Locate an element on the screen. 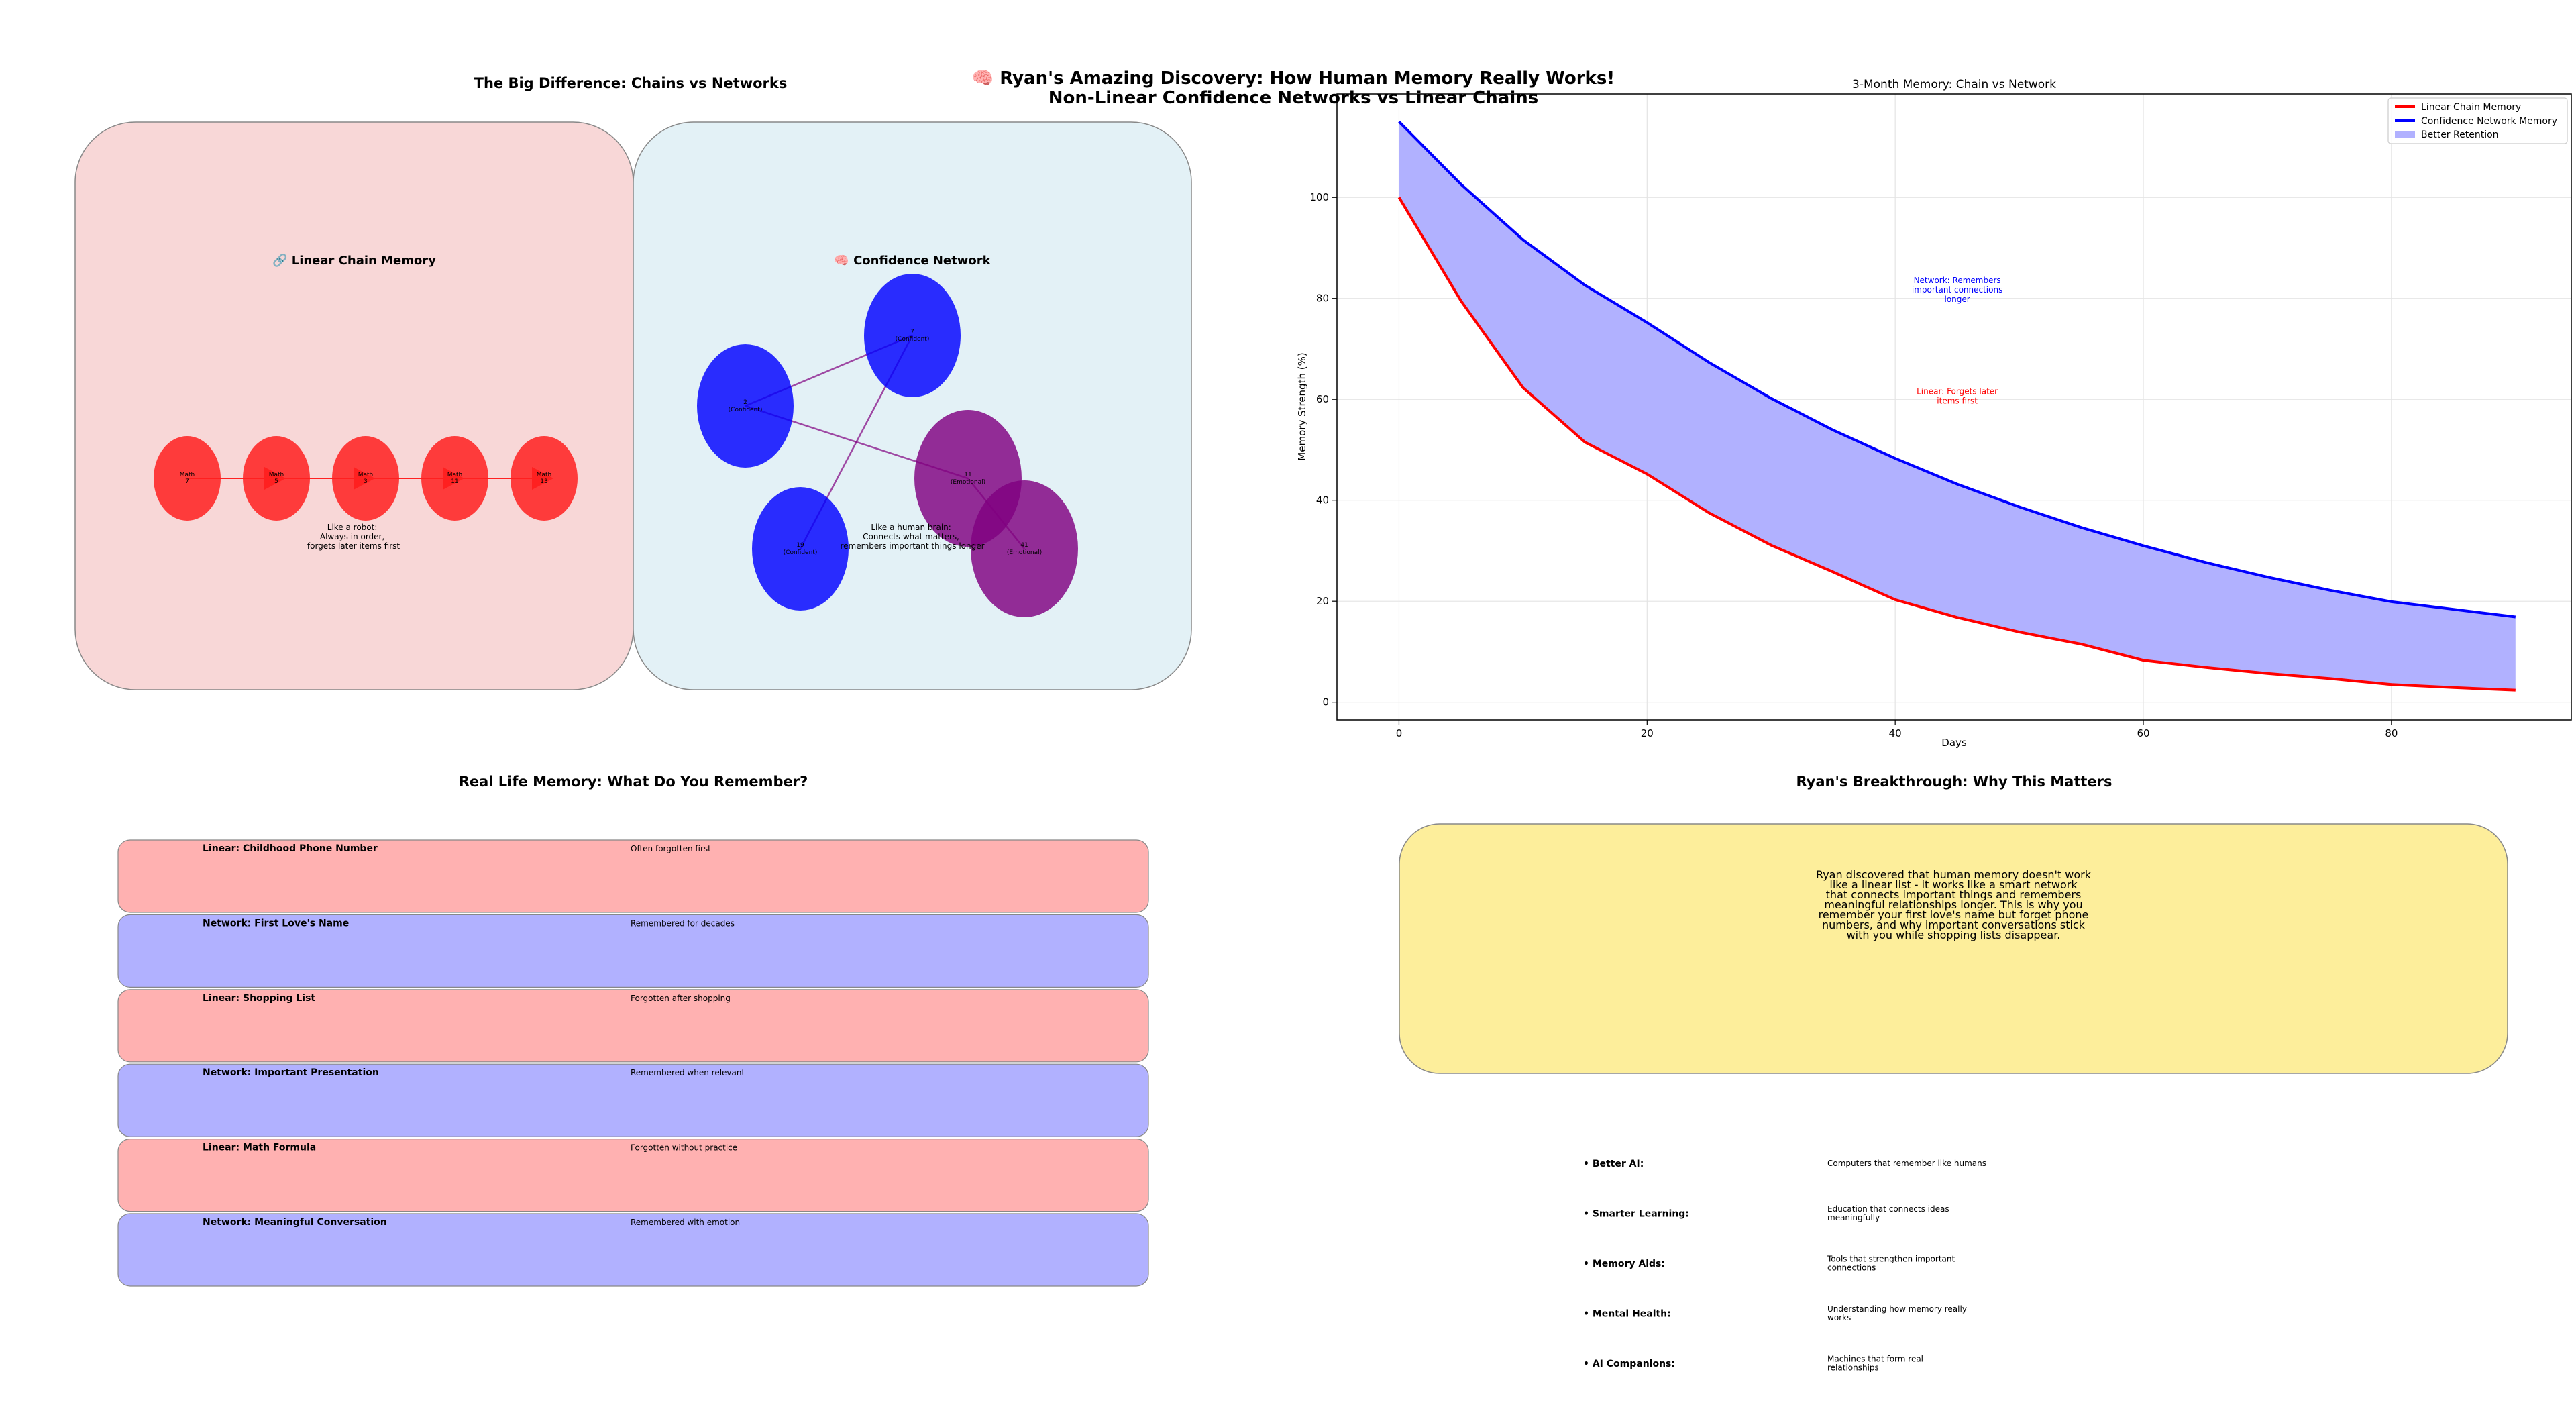 The width and height of the screenshot is (2576, 1425). chart-title: 3-Month Memory: Chain vs Network is located at coordinates (1954, 84).